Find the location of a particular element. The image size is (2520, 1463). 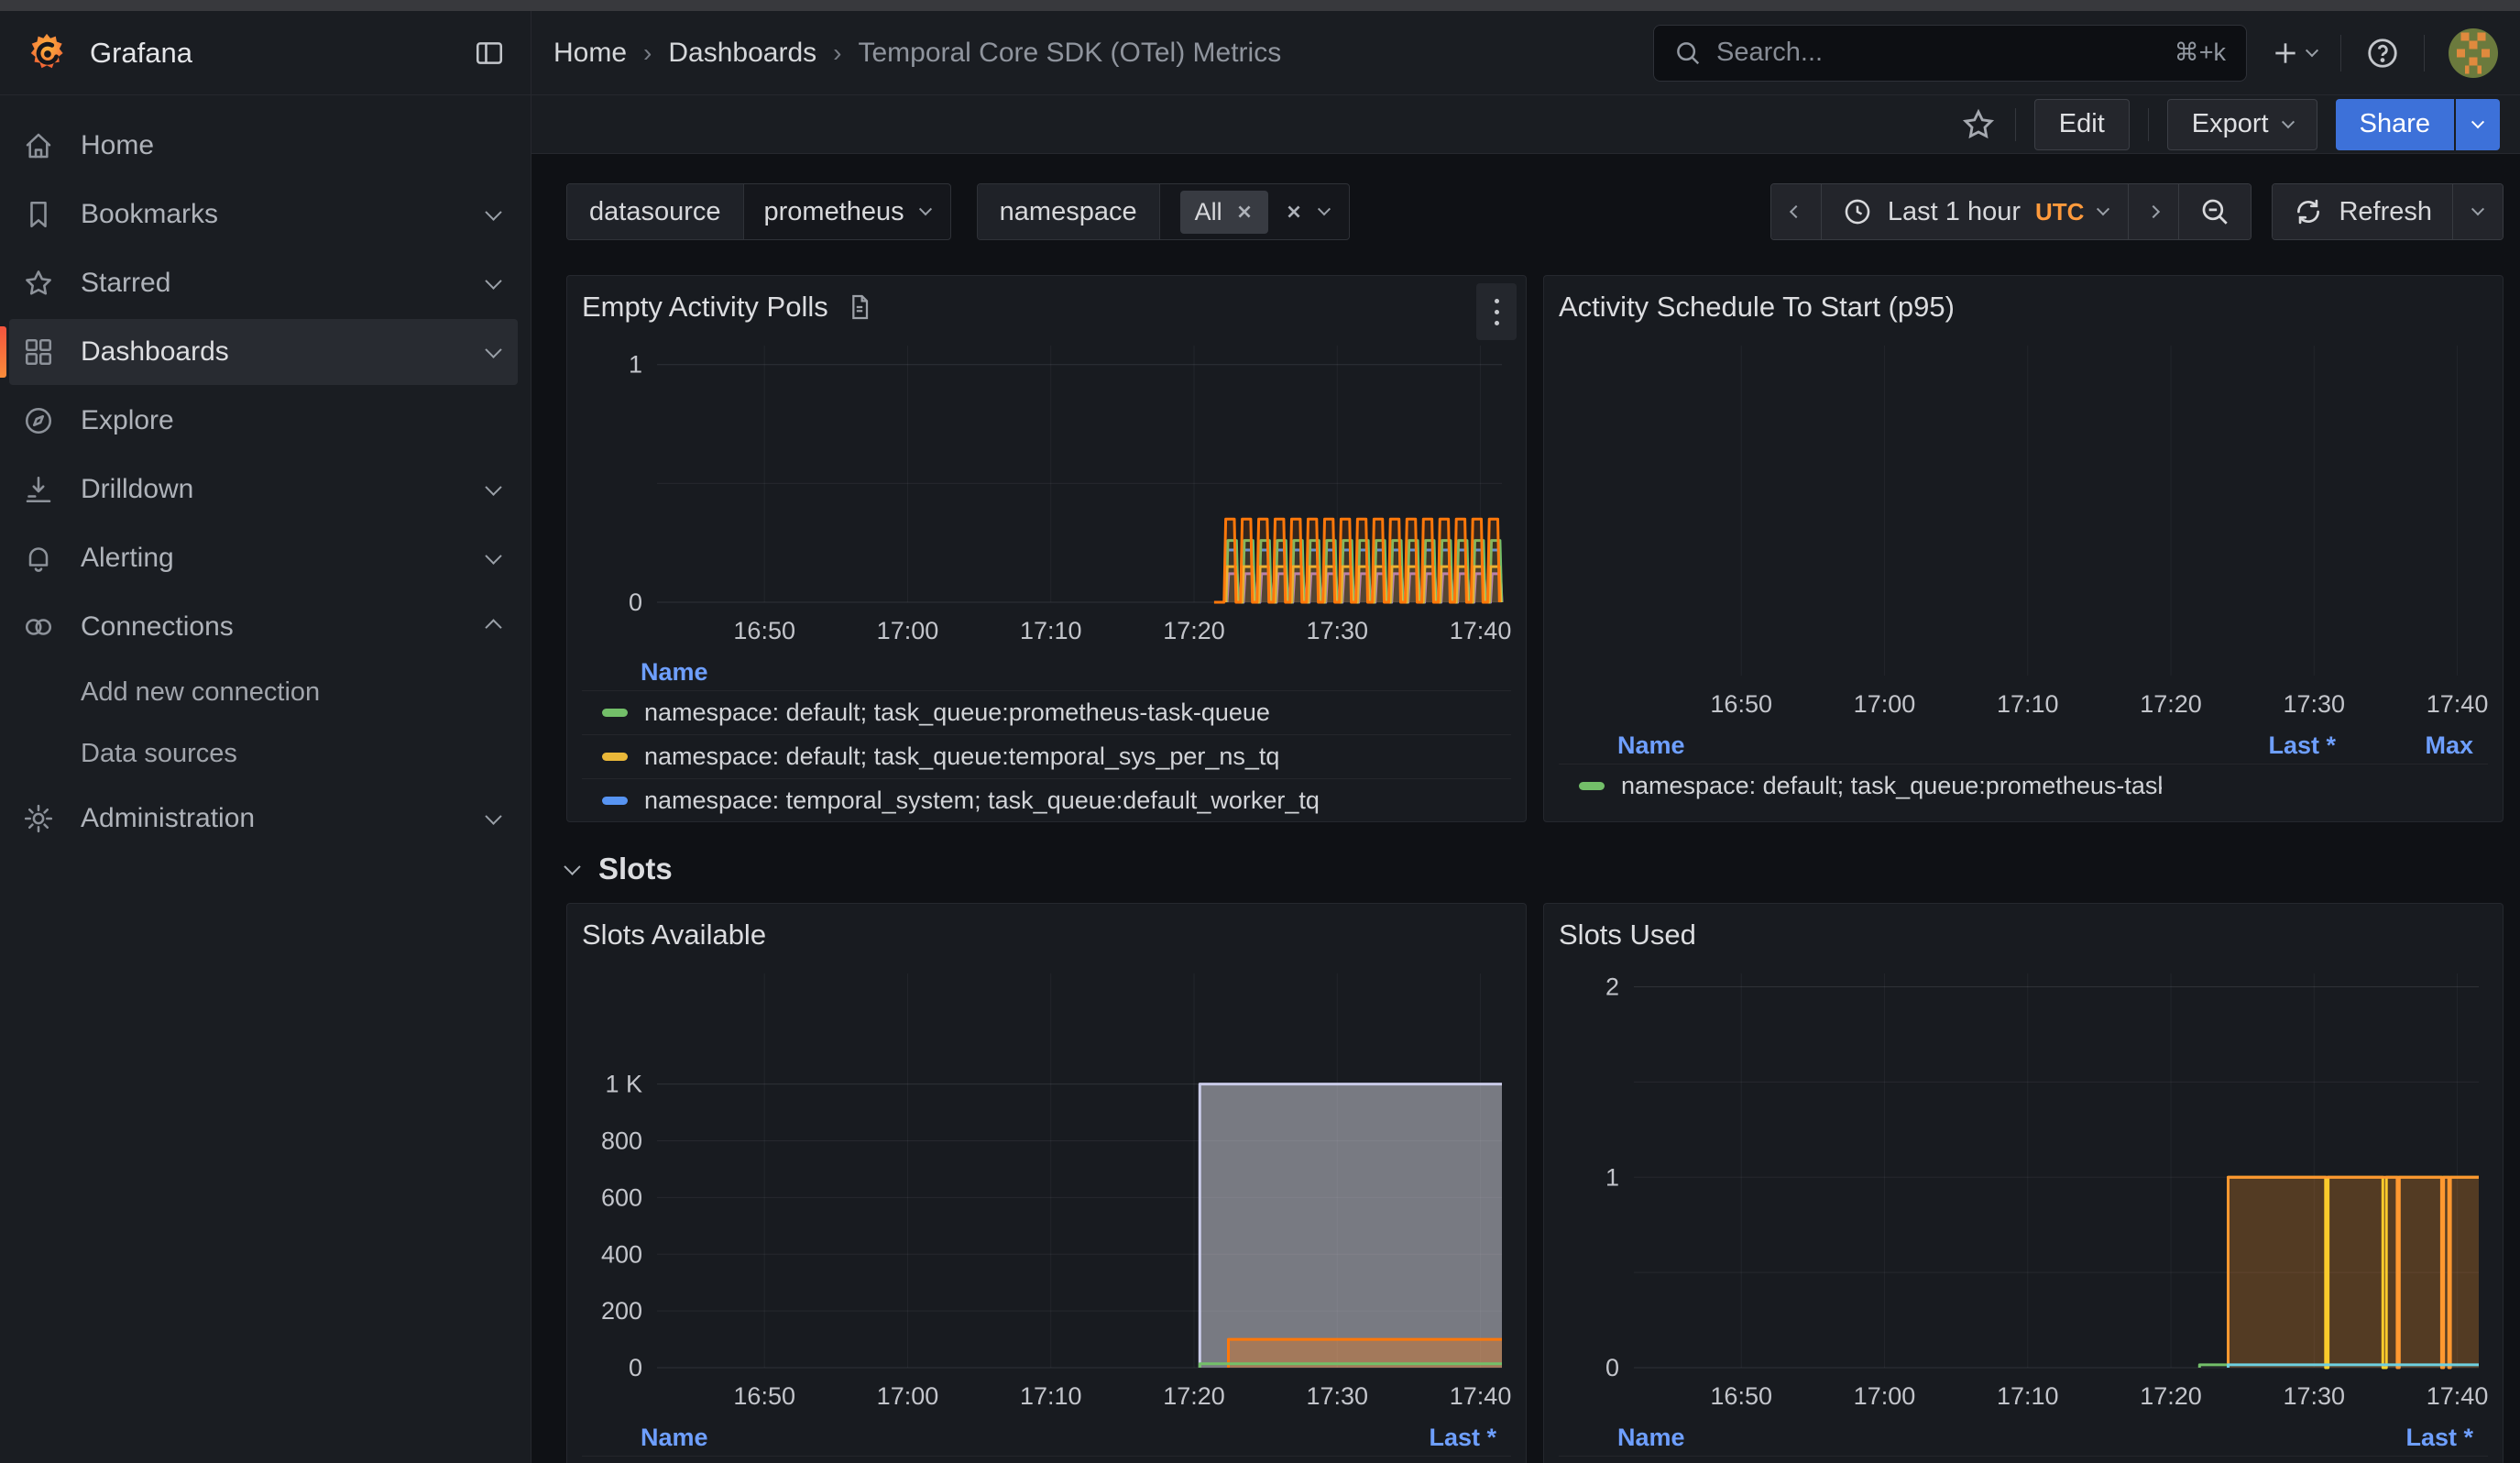

sidebar-toggle-icon is located at coordinates (489, 53).